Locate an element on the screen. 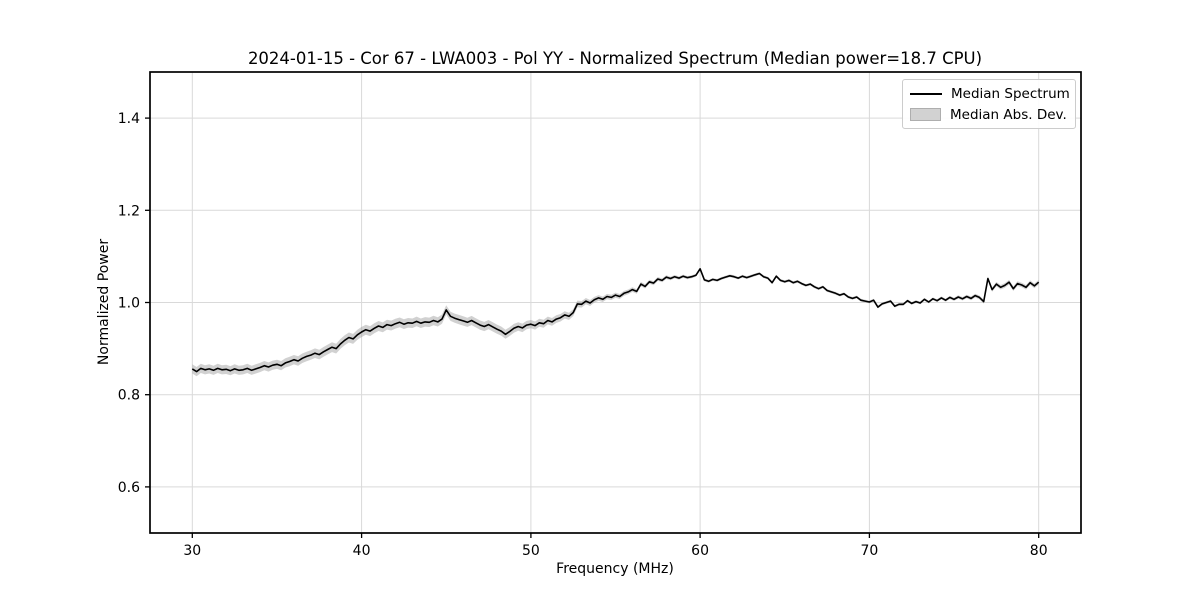  median-spectrum-line is located at coordinates (615, 320).